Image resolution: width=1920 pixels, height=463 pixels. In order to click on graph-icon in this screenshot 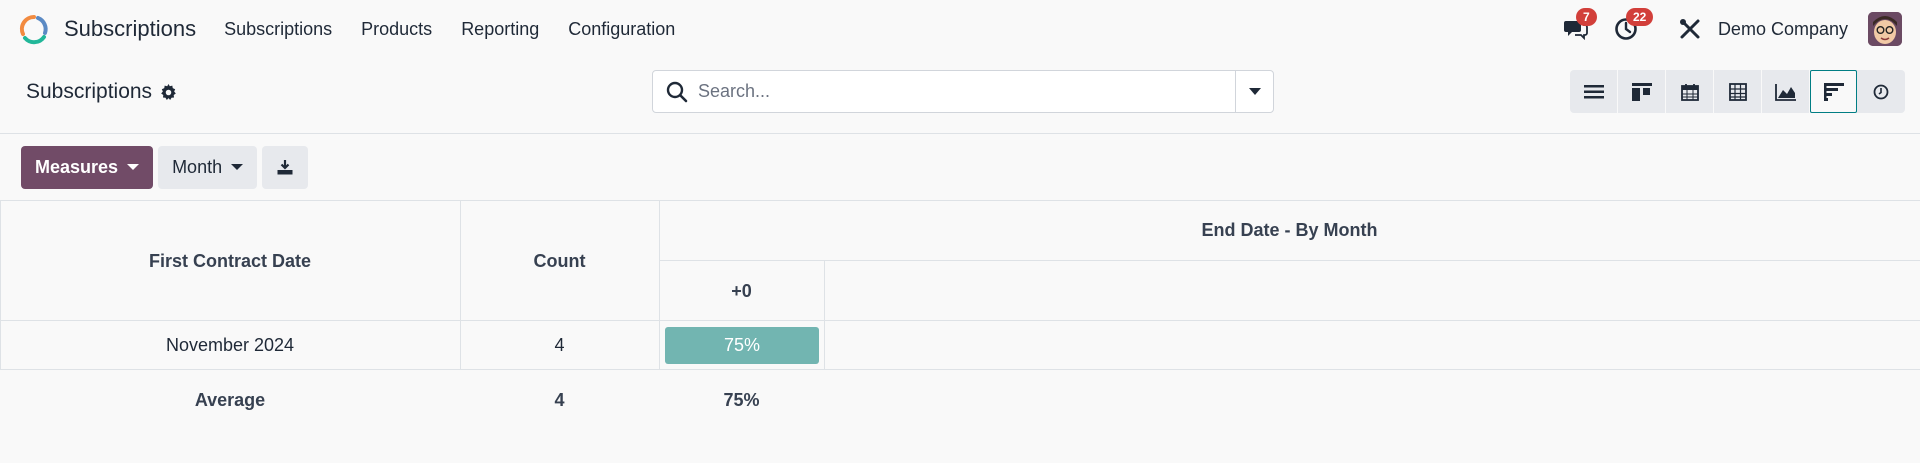, I will do `click(1785, 92)`.